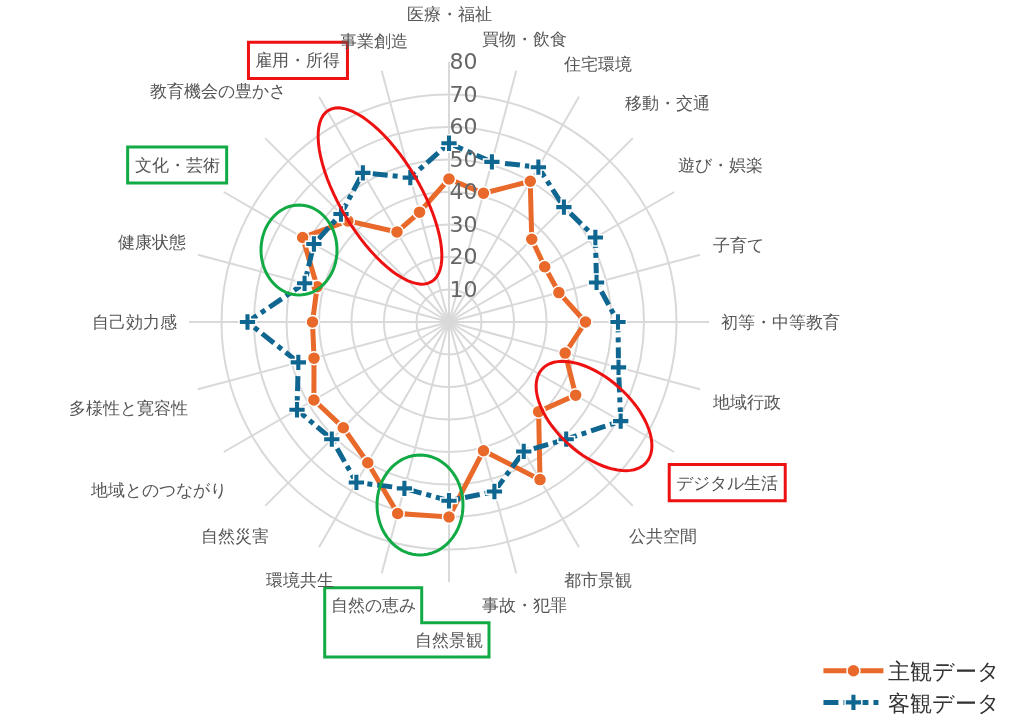  I want to click on y-tick-label: 10, so click(463, 289).